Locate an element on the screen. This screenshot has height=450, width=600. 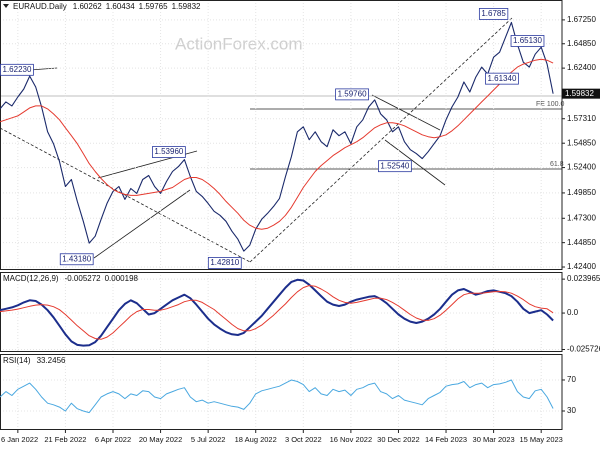
y-tick-label: -0.025726 is located at coordinates (583, 349).